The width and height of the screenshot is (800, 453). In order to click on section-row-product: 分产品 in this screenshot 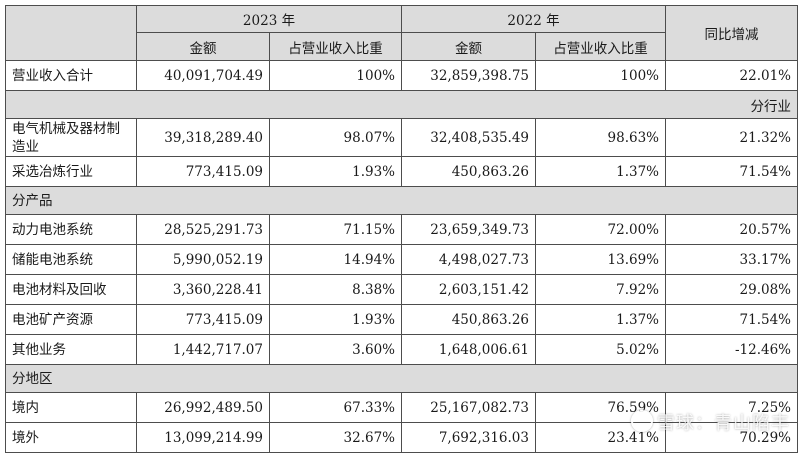, I will do `click(401, 200)`.